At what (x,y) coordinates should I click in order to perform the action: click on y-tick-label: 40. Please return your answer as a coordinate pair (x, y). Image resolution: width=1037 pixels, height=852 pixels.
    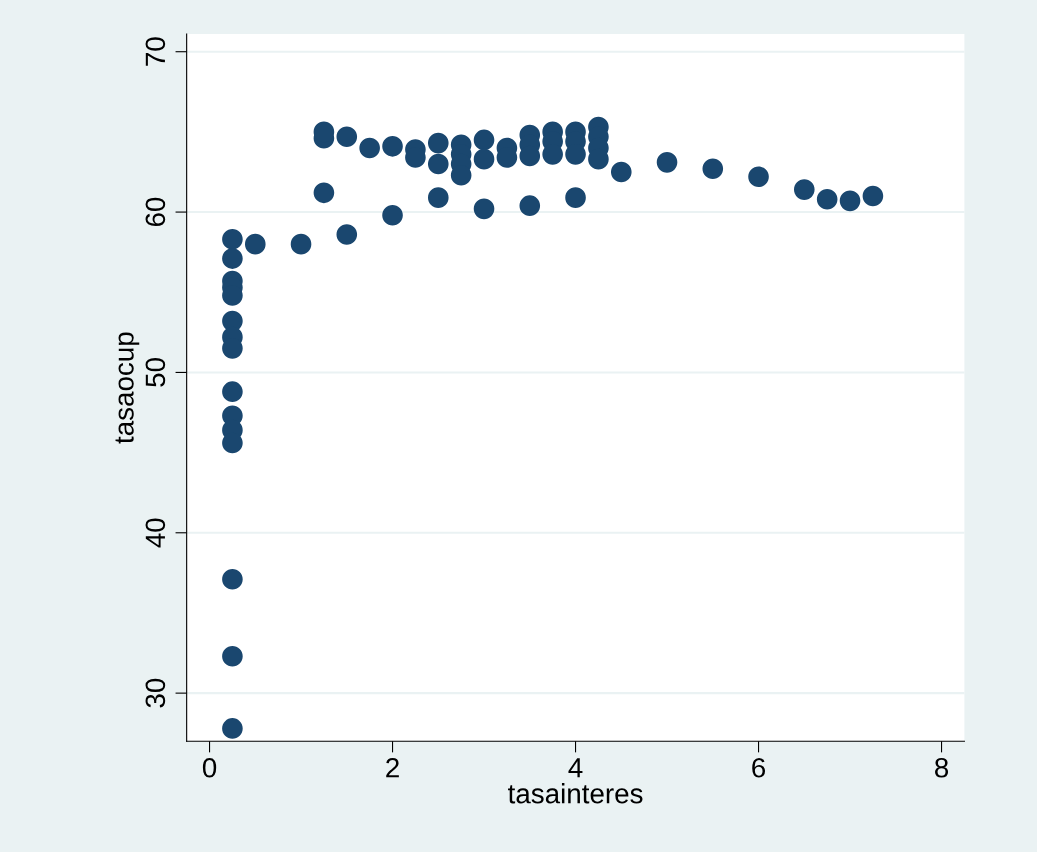
    Looking at the image, I should click on (155, 533).